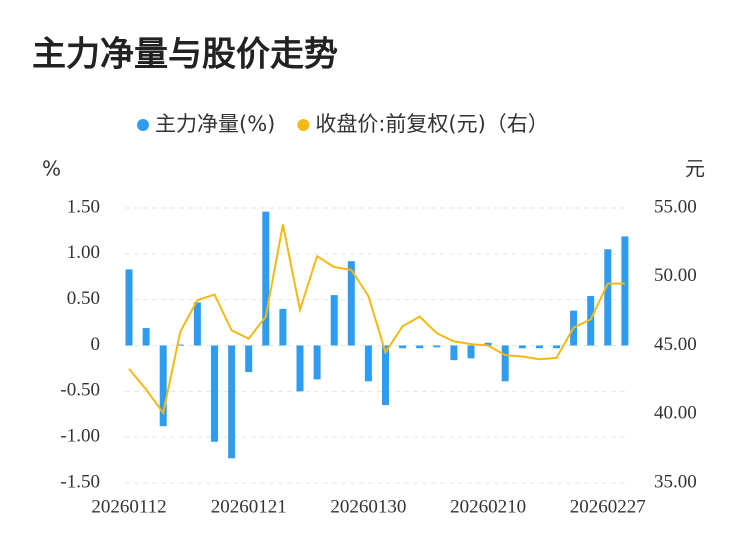 The height and width of the screenshot is (558, 750). Describe the element at coordinates (249, 506) in the screenshot. I see `x-tick-label: 20260121` at that location.